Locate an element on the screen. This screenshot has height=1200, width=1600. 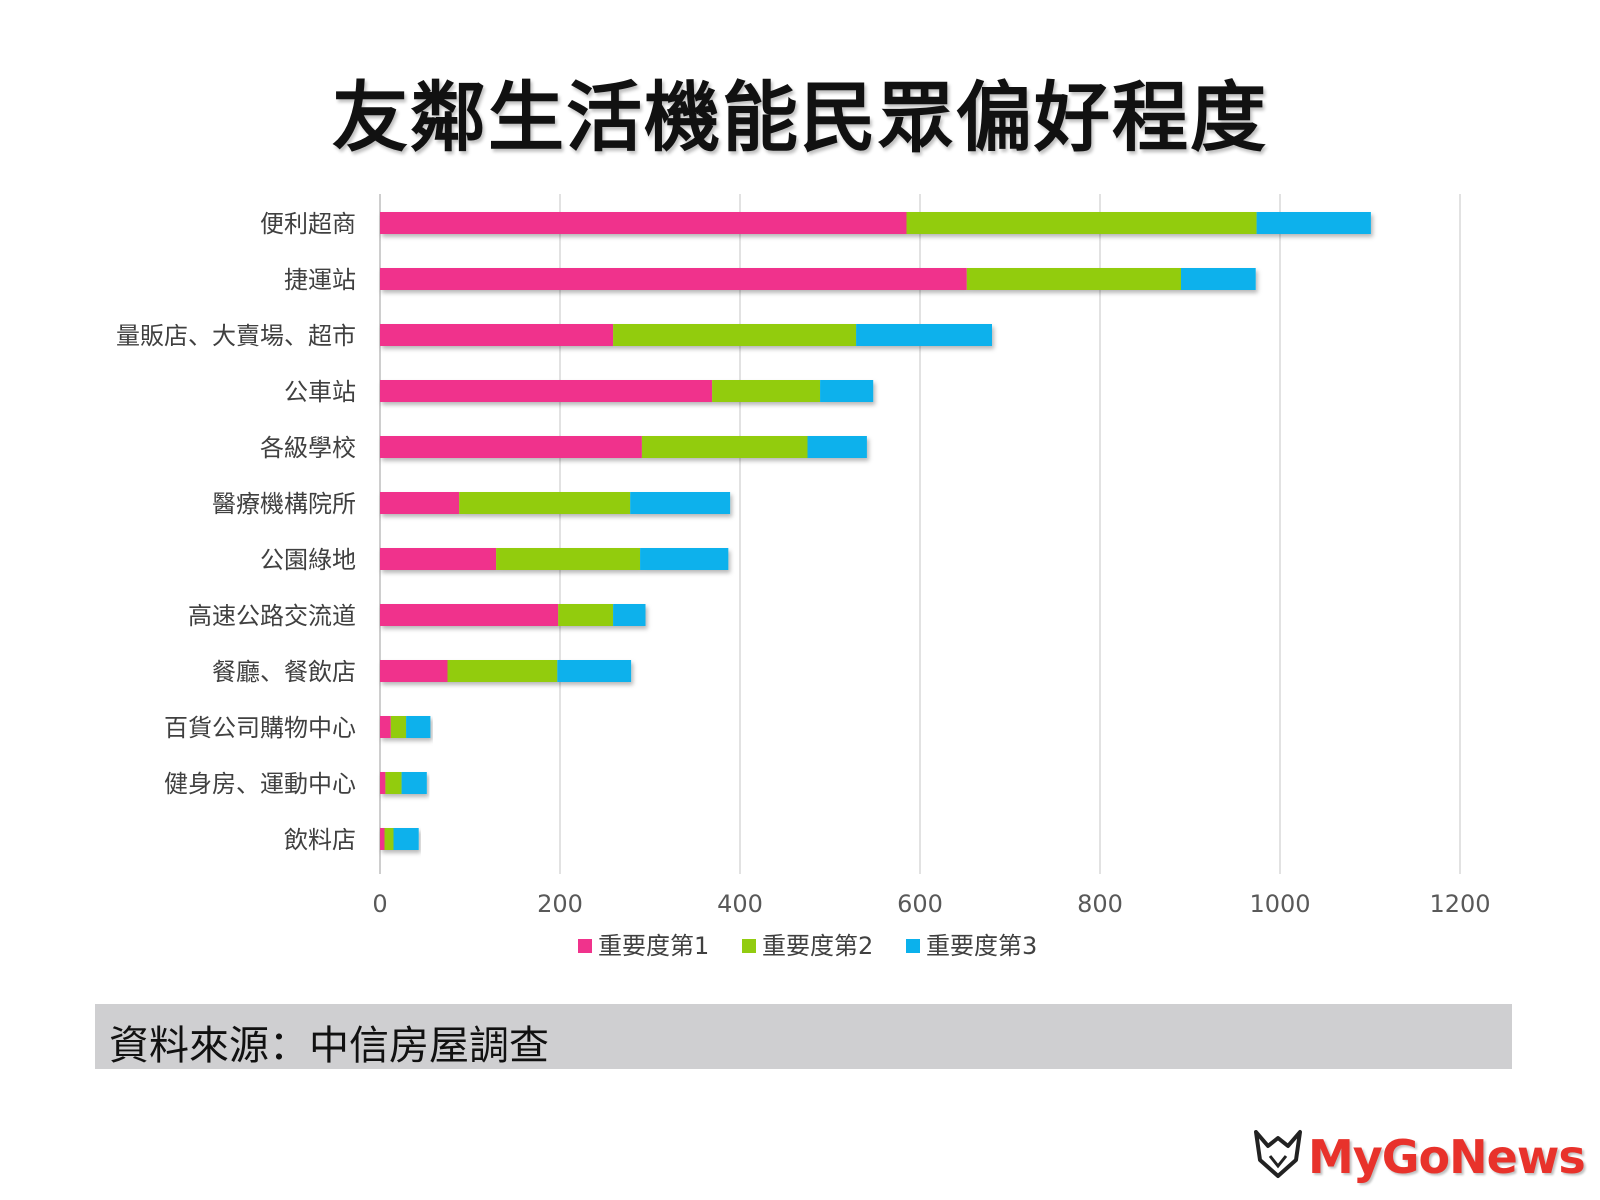
fox-logo-icon is located at coordinates (1278, 1154).